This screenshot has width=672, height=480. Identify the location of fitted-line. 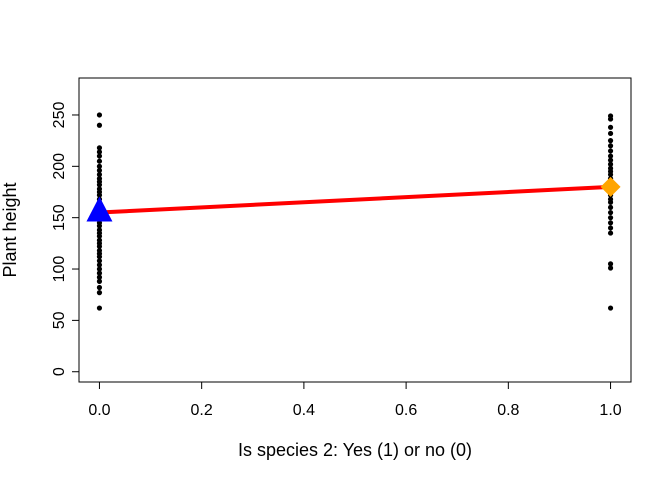
(355, 199).